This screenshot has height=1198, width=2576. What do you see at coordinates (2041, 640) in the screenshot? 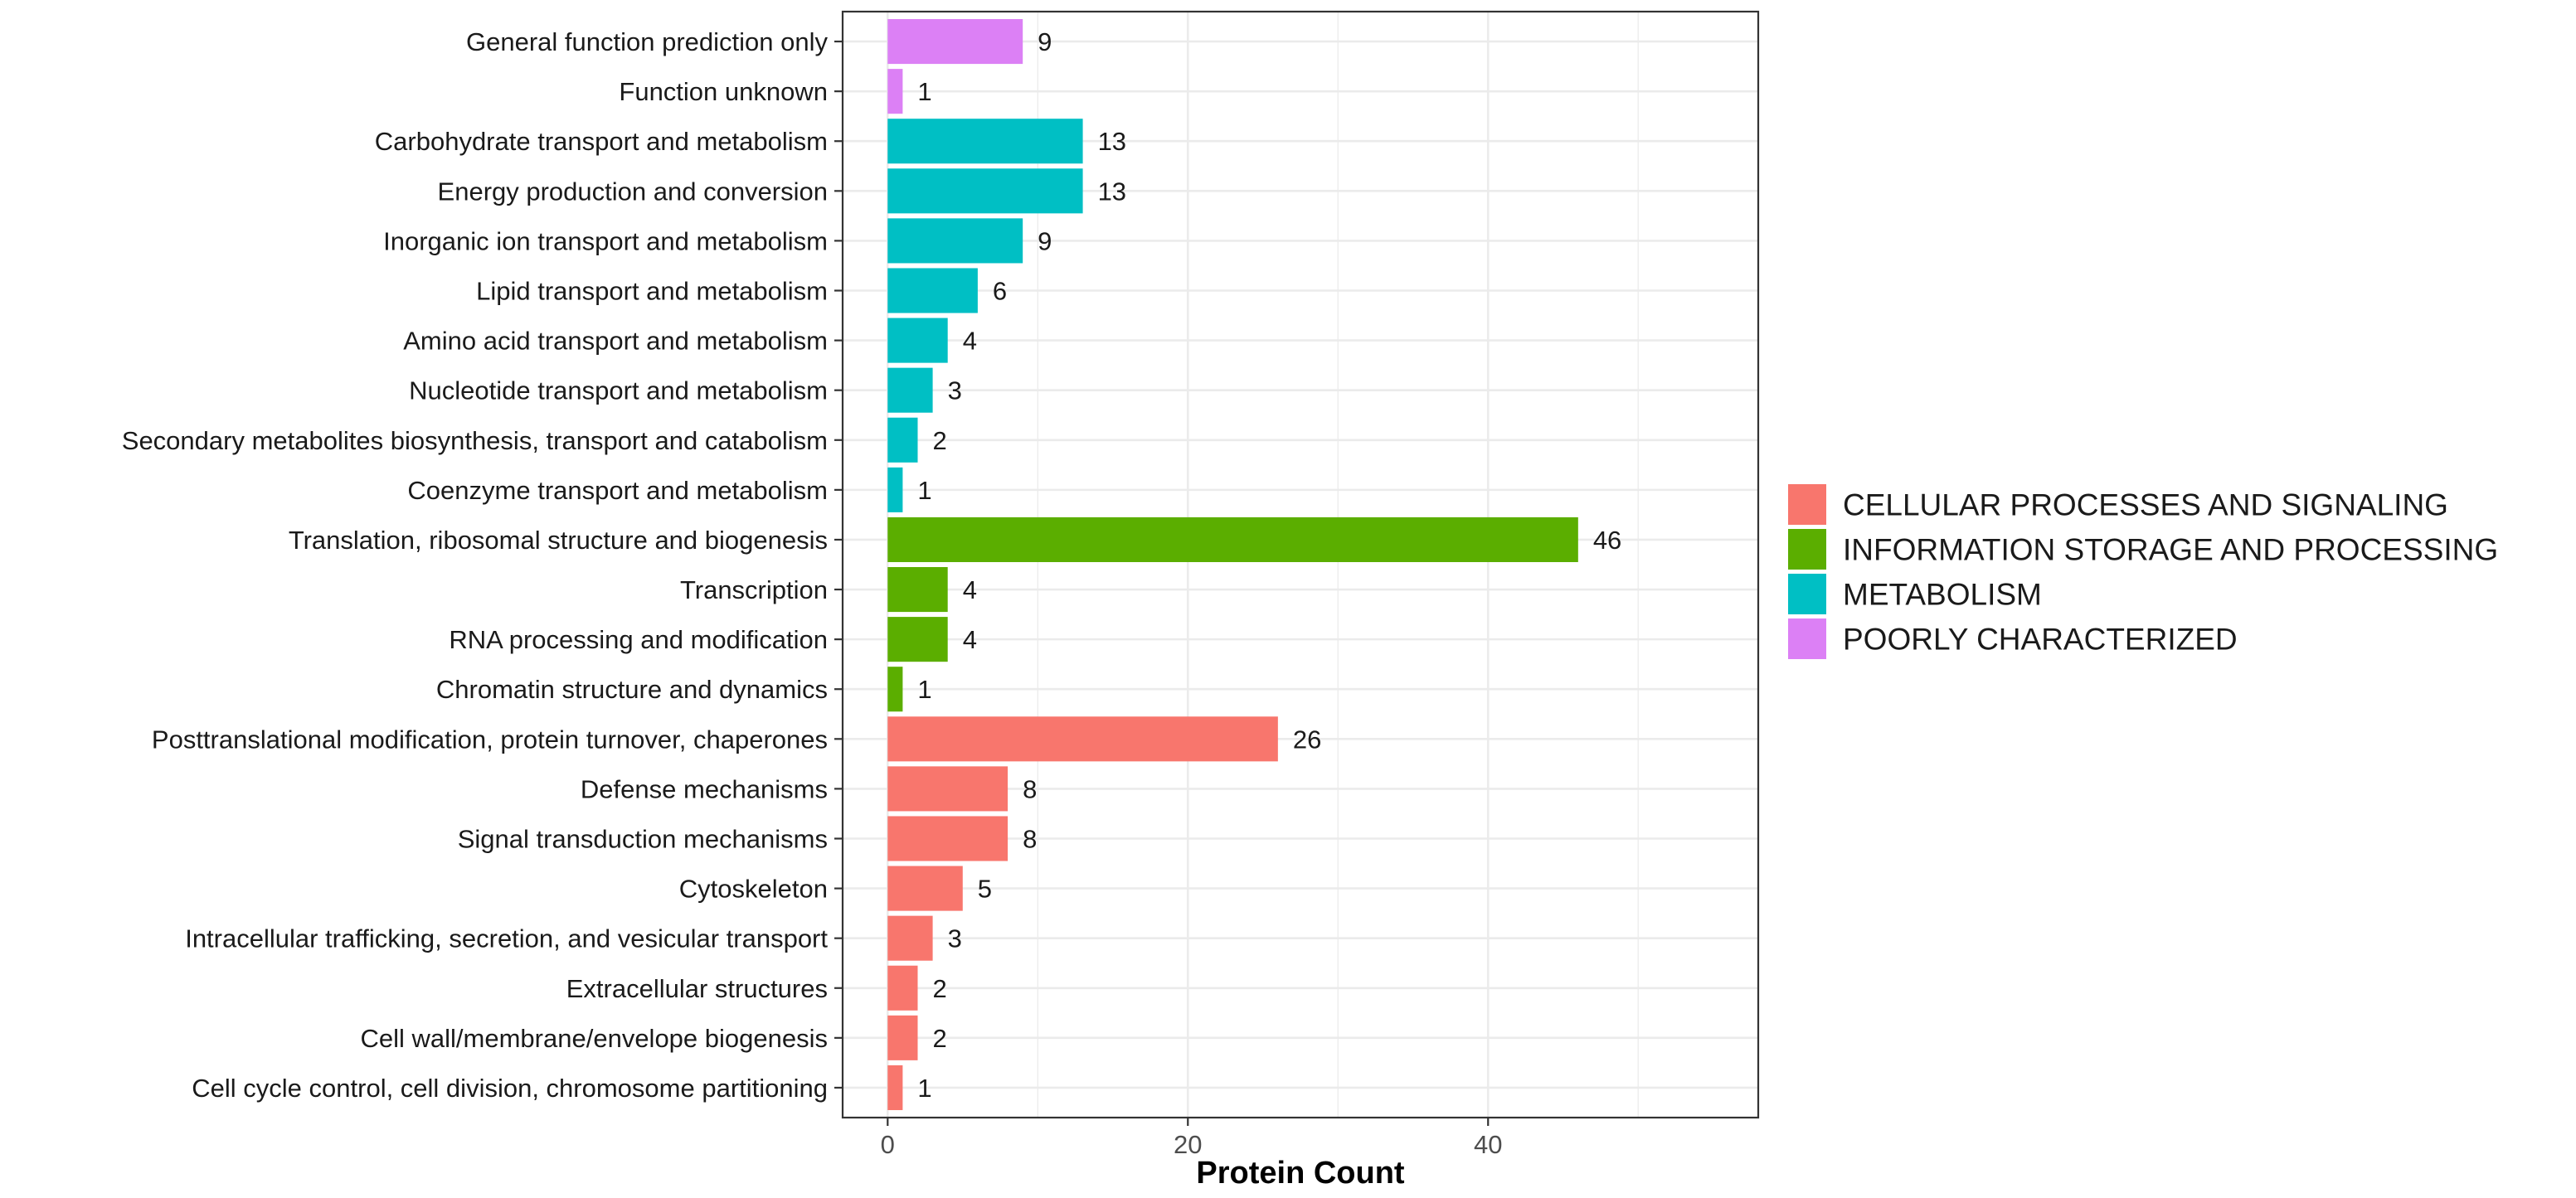
I see `legend-label: POORLY CHARACTERIZED` at bounding box center [2041, 640].